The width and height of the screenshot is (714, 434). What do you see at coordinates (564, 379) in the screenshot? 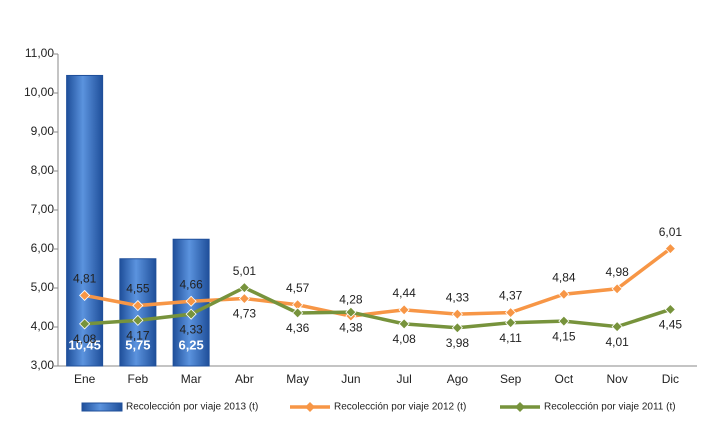
I see `x-tick-label: Oct` at bounding box center [564, 379].